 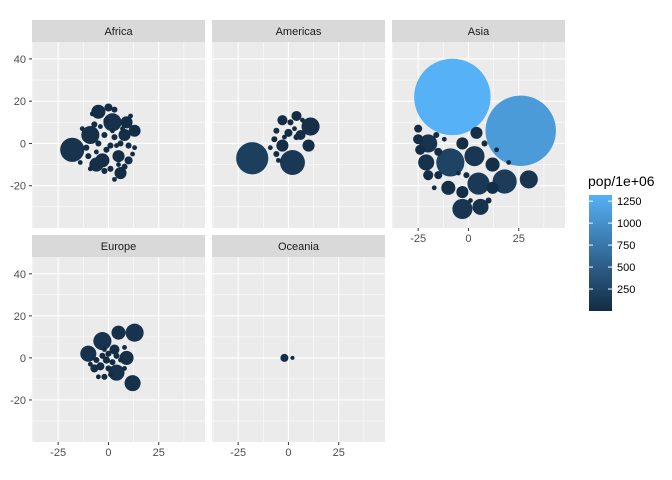 I want to click on strip-label-africa: Africa, so click(x=118, y=32).